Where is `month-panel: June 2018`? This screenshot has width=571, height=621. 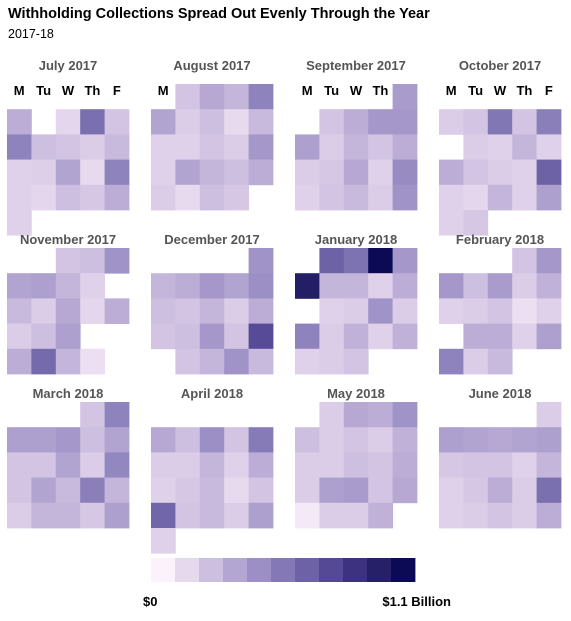 month-panel: June 2018 is located at coordinates (500, 457).